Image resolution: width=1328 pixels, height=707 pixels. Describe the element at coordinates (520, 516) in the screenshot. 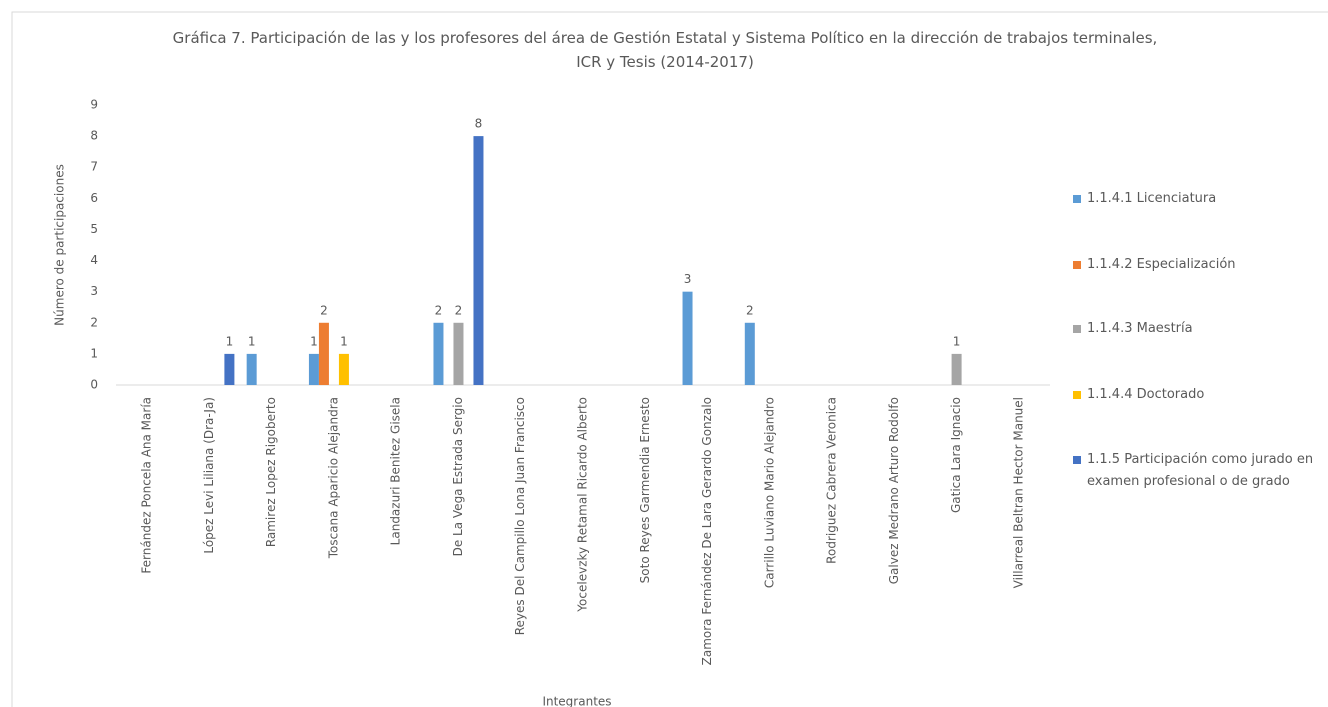

I see `x-tick-label: Reyes Del Campillo Lona Juan Francisco` at that location.